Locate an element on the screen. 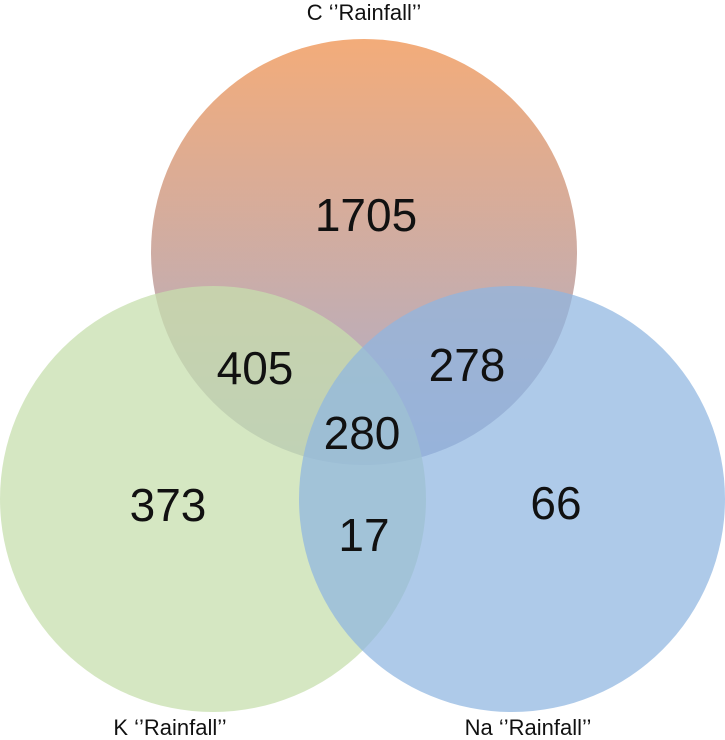 The image size is (725, 740). set-na-label: Na ‘’Rainfall’’ is located at coordinates (528, 727).